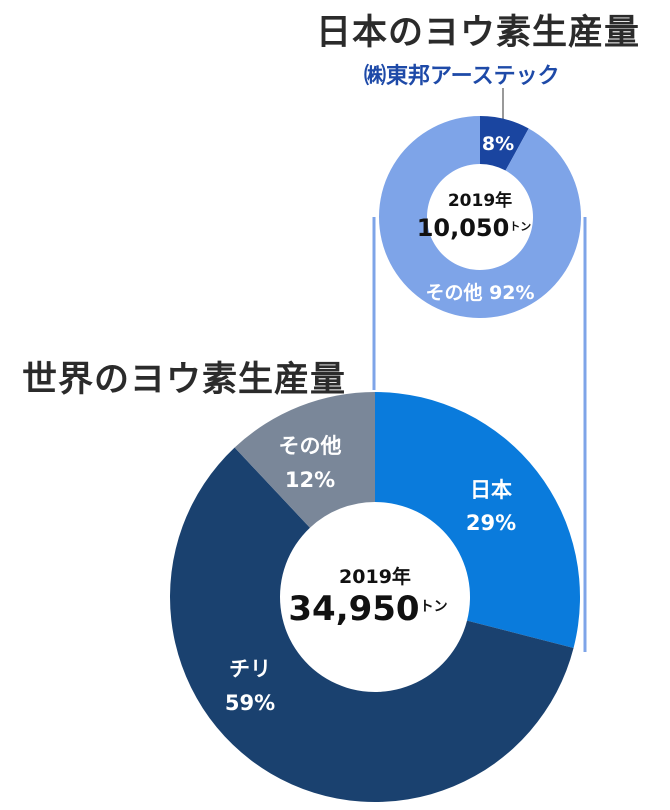 The height and width of the screenshot is (810, 670). I want to click on world-chile-pct: 59%, so click(250, 703).